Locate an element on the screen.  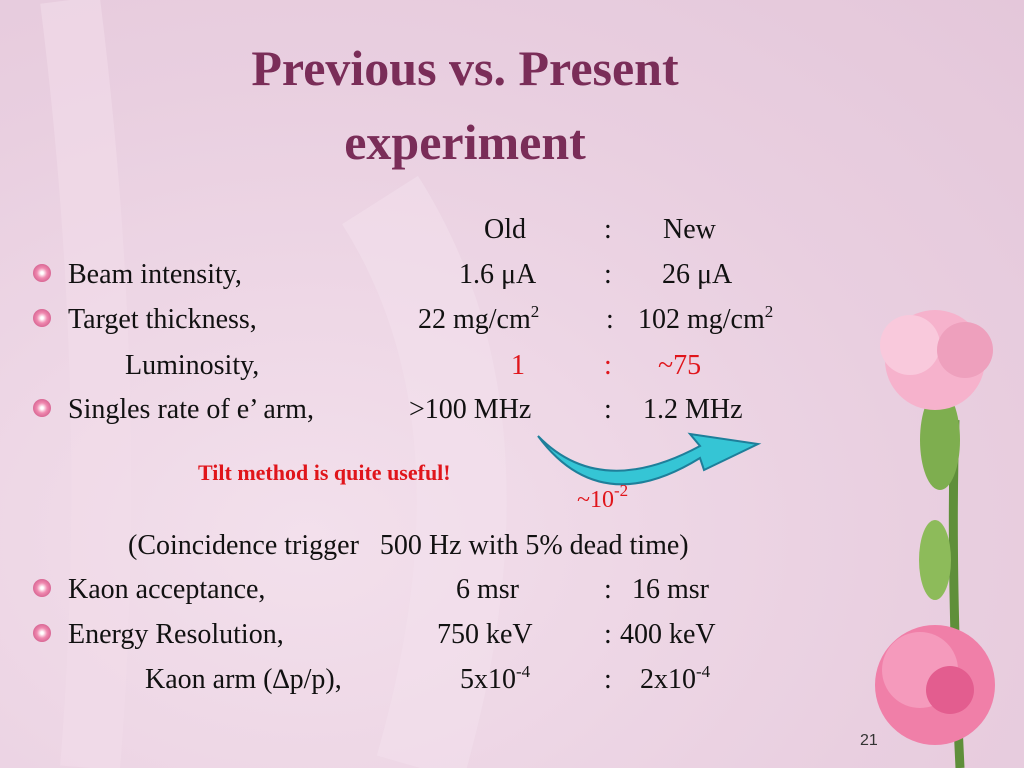
row-label: Kaon arm (∆p/p), is located at coordinates (243, 679).